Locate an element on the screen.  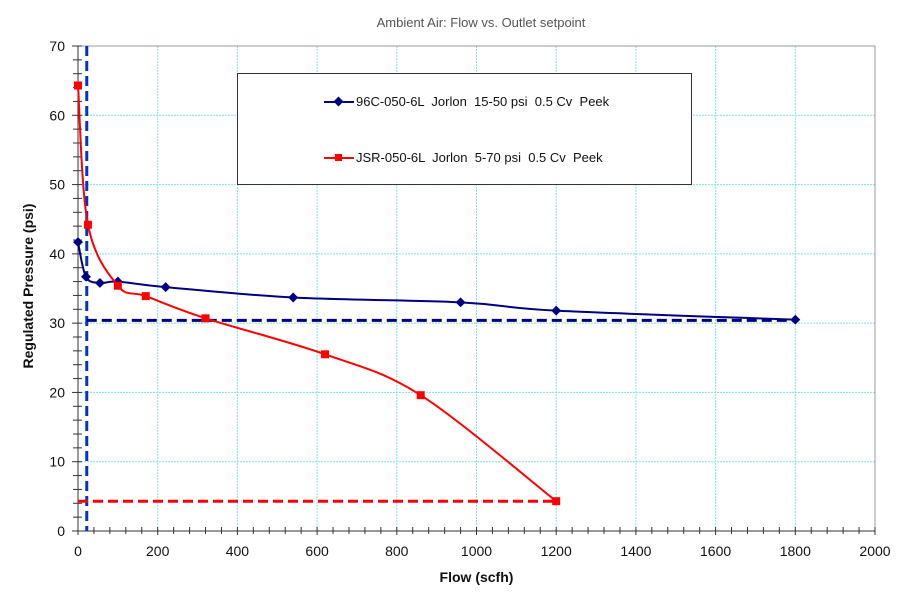
svg-text: 20 is located at coordinates (57, 392).